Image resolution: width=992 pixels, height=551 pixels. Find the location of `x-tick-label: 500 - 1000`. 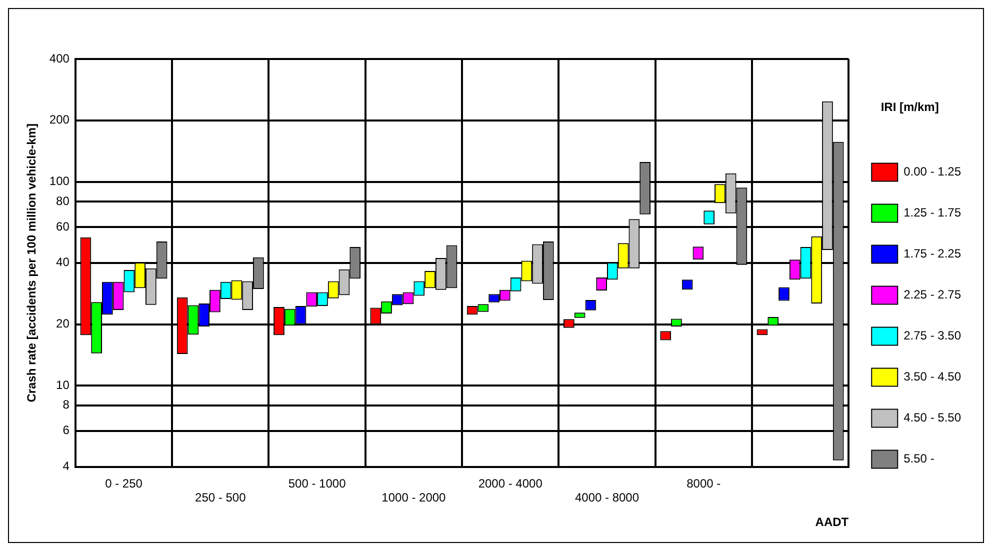

x-tick-label: 500 - 1000 is located at coordinates (317, 483).